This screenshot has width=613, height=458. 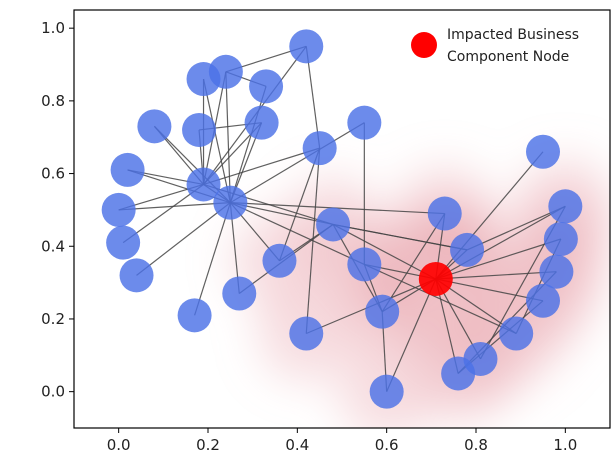 I want to click on y-axis-ticks: 0.0 0.2 0.4 0.6 0.8 1.0, so click(x=57, y=210).